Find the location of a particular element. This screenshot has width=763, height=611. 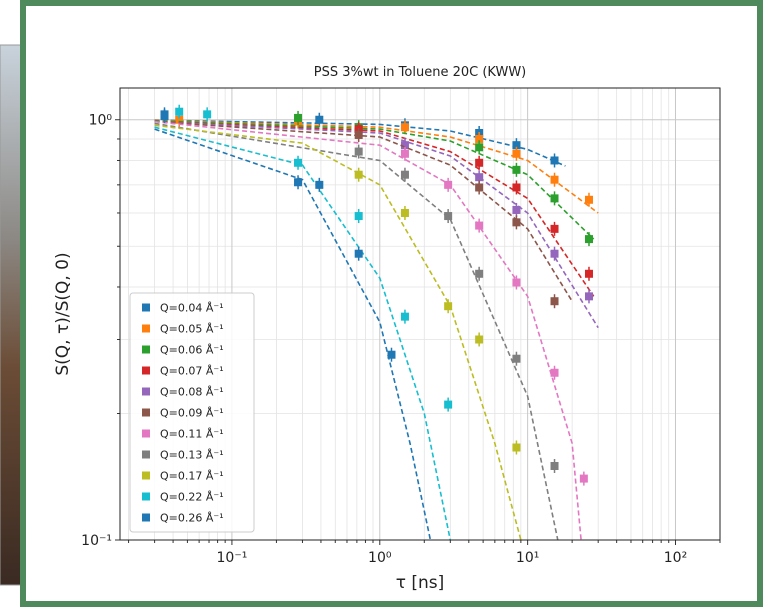

legend-label: Q=0.11 Å⁻¹ is located at coordinates (192, 434).